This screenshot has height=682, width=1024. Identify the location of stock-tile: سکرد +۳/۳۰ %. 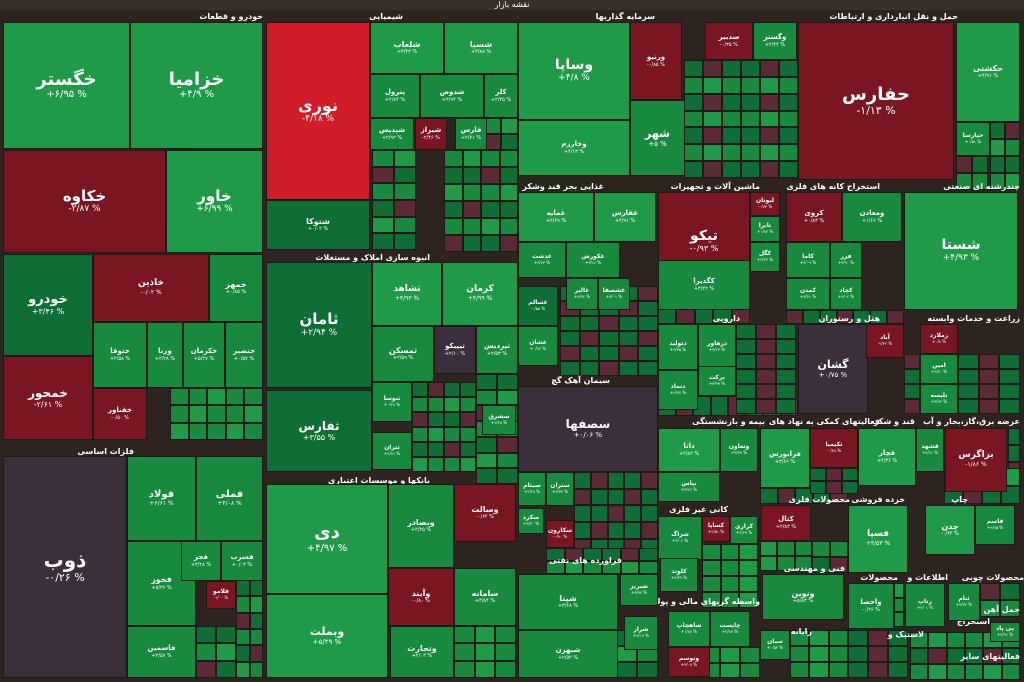
(531, 521).